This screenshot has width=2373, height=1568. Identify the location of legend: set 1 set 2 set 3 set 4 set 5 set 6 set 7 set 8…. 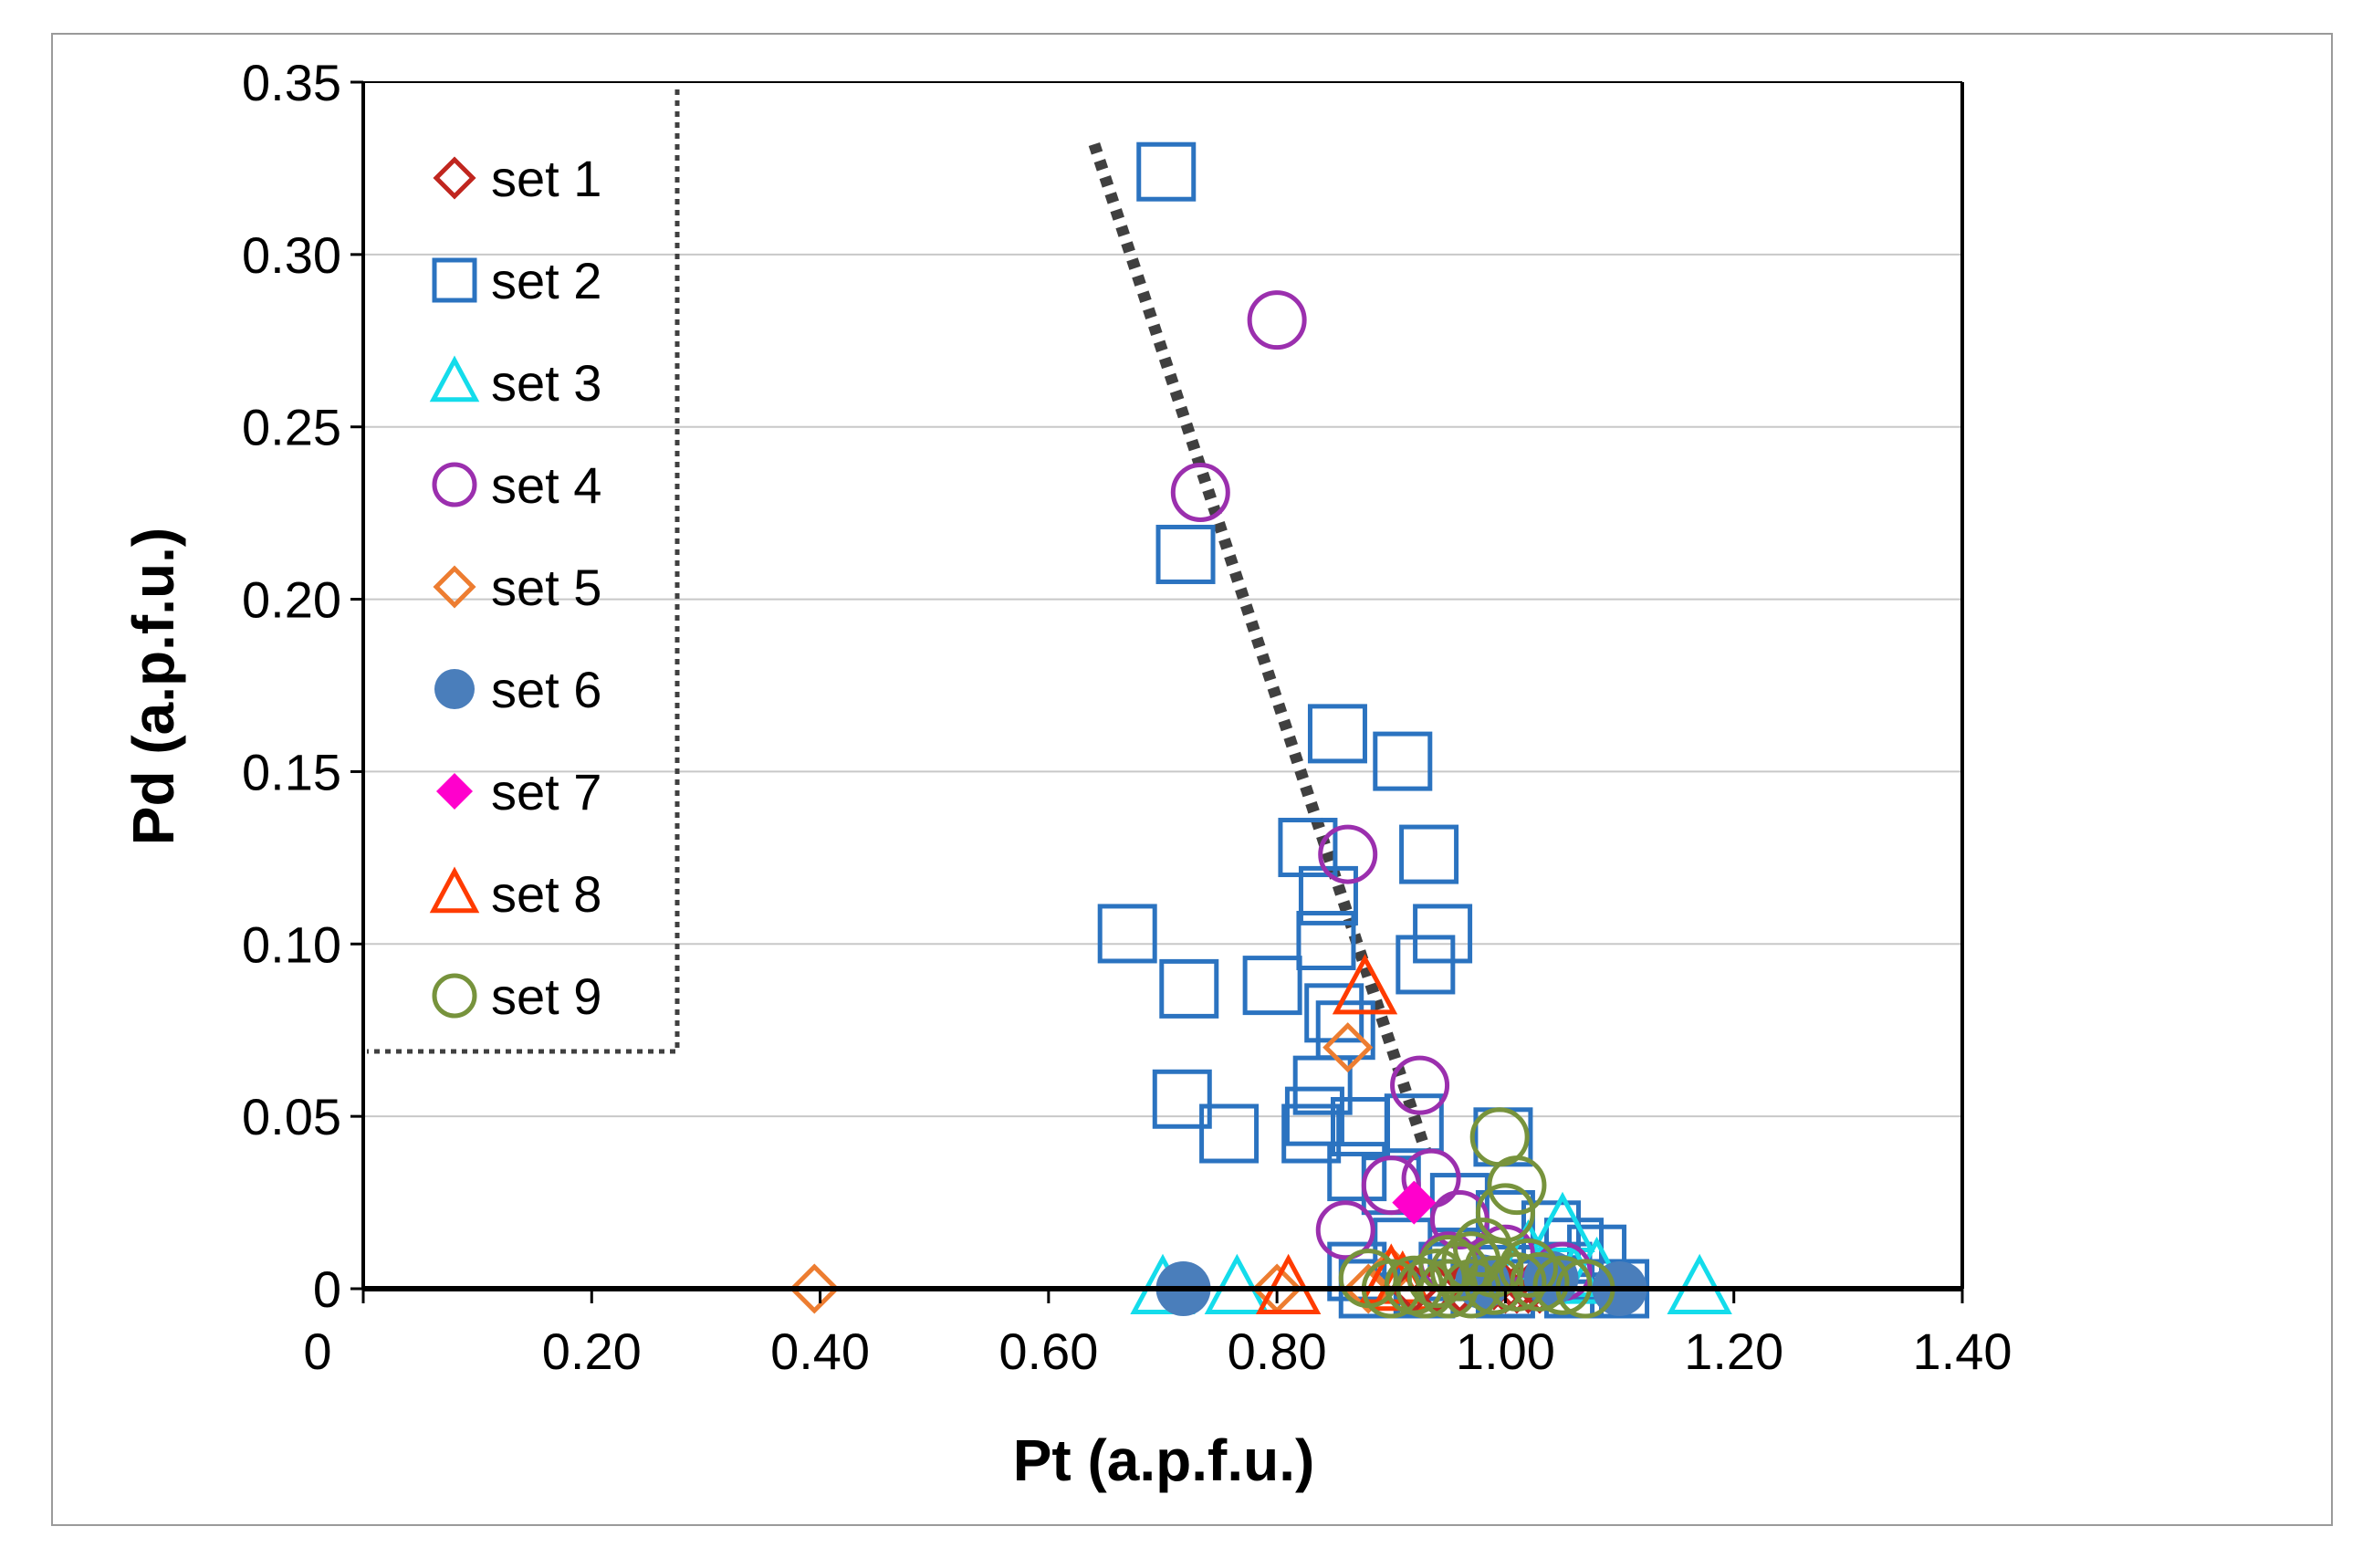
(523, 572).